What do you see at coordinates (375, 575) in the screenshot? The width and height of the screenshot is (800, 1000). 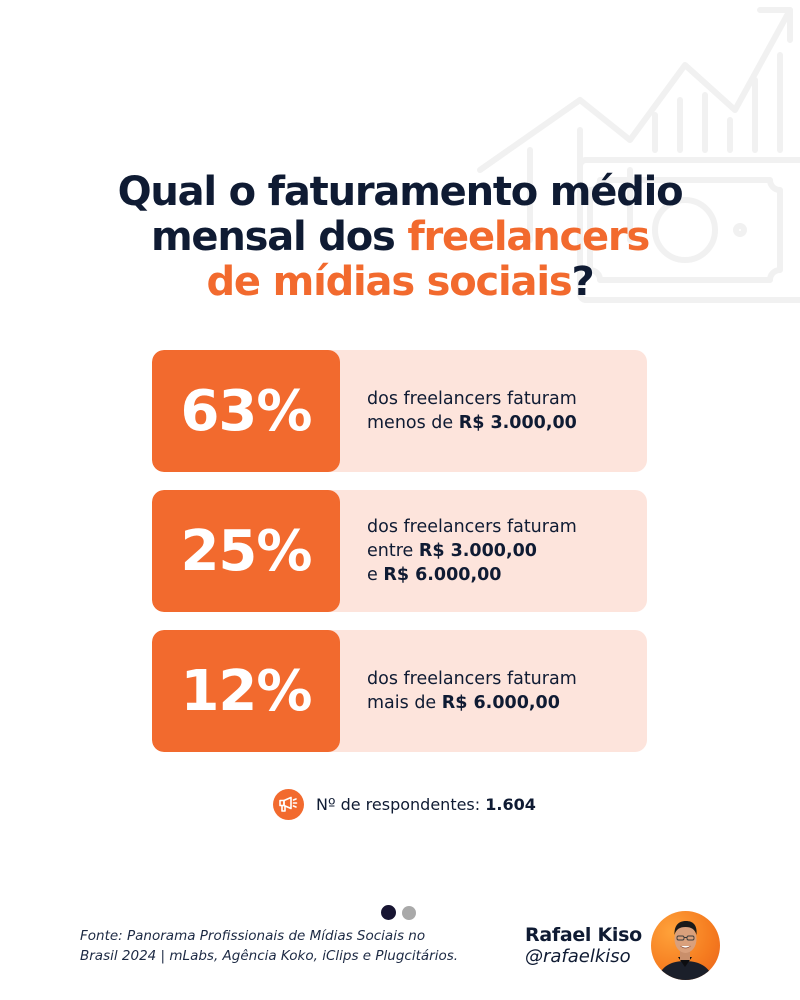 I see `stat-line-3-prefix: e` at bounding box center [375, 575].